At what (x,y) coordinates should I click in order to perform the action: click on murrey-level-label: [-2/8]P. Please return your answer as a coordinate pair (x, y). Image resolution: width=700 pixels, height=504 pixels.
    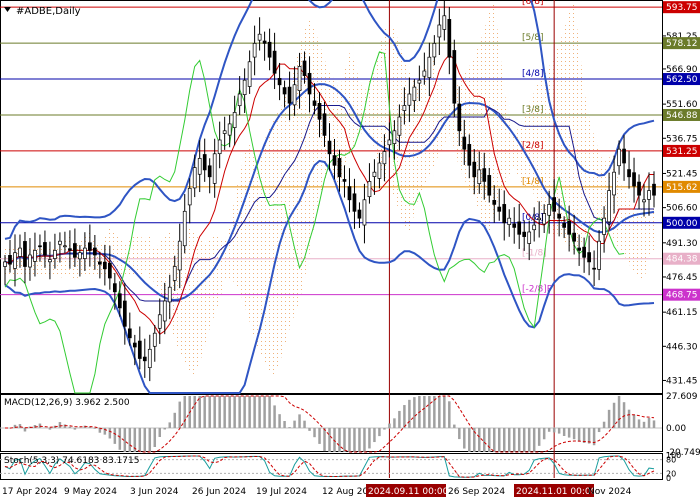
    Looking at the image, I should click on (537, 290).